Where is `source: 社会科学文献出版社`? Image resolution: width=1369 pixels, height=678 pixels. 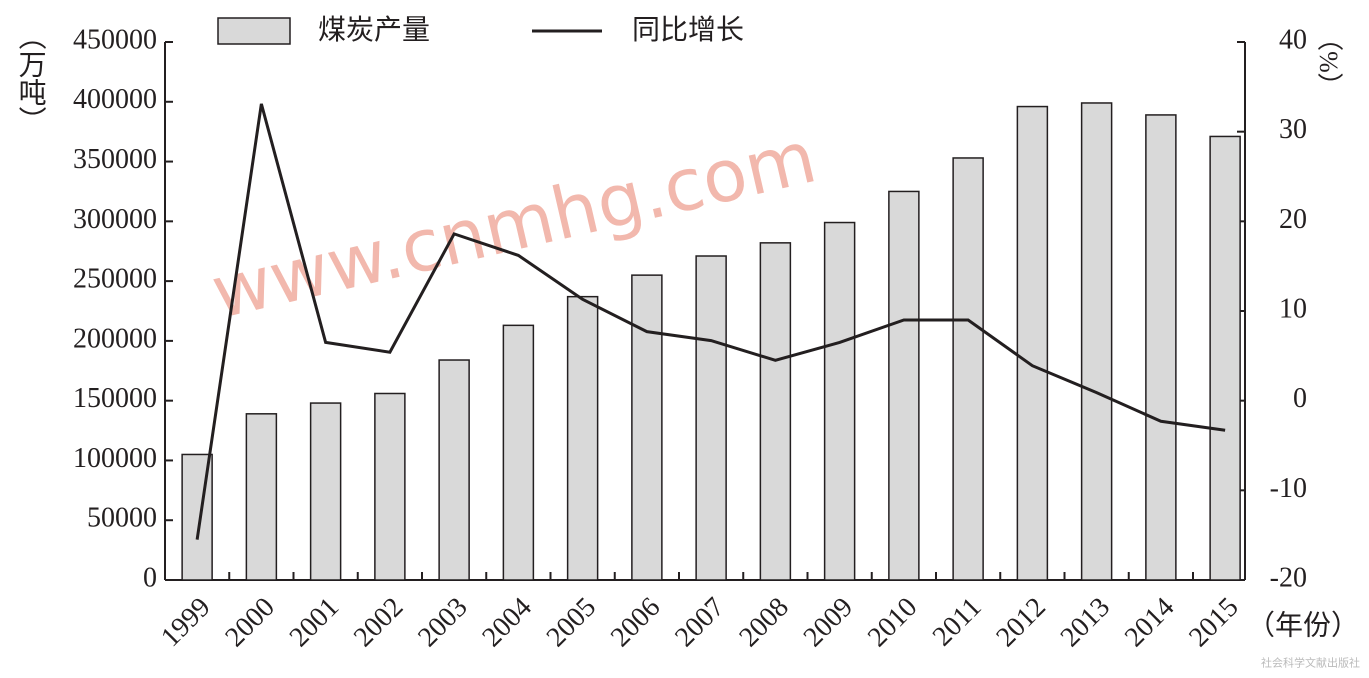 source: 社会科学文献出版社 is located at coordinates (1310, 663).